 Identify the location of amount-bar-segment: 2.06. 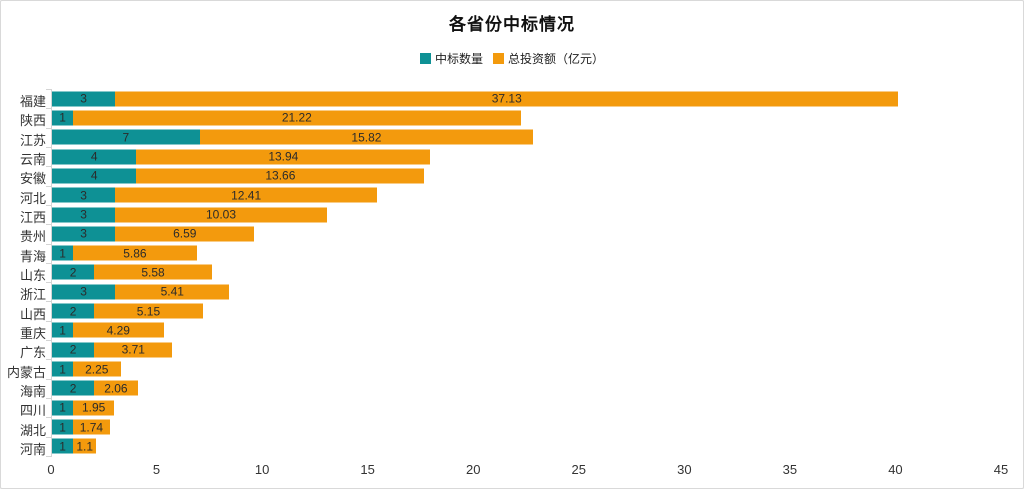
(116, 388).